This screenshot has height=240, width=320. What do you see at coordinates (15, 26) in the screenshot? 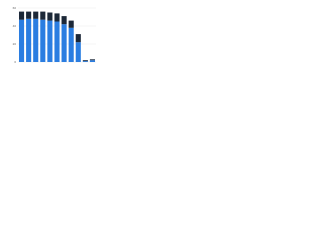
I see `y-tick-label: 40` at bounding box center [15, 26].